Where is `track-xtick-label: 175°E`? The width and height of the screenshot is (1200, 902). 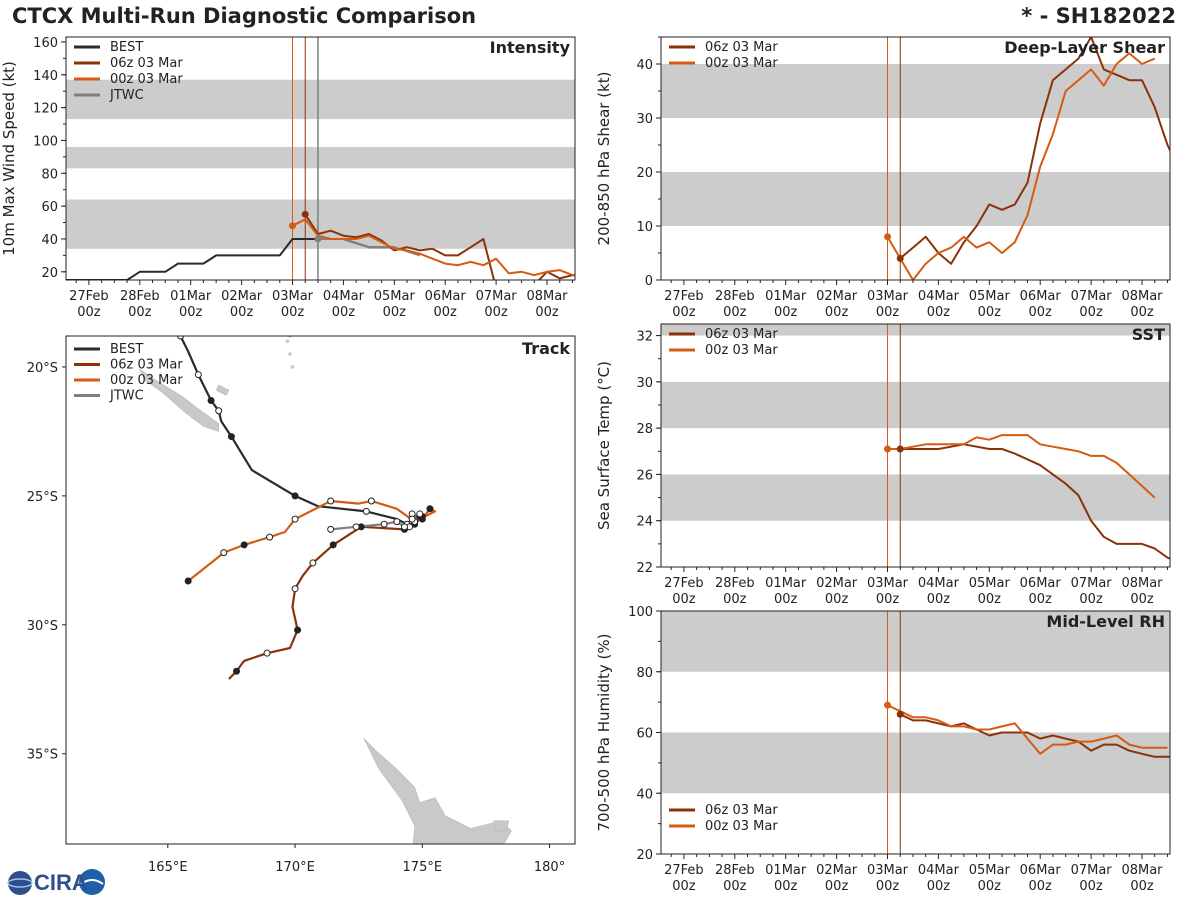
track-xtick-label: 175°E is located at coordinates (423, 867).